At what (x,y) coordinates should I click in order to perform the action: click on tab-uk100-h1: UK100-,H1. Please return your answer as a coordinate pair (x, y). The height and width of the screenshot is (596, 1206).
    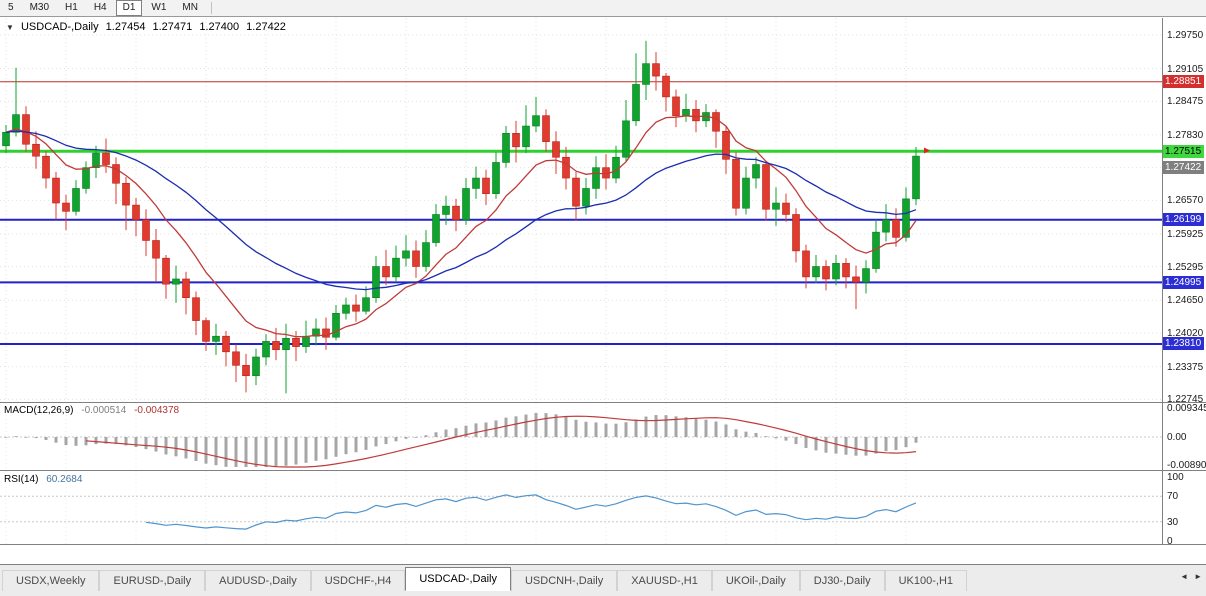
    Looking at the image, I should click on (926, 580).